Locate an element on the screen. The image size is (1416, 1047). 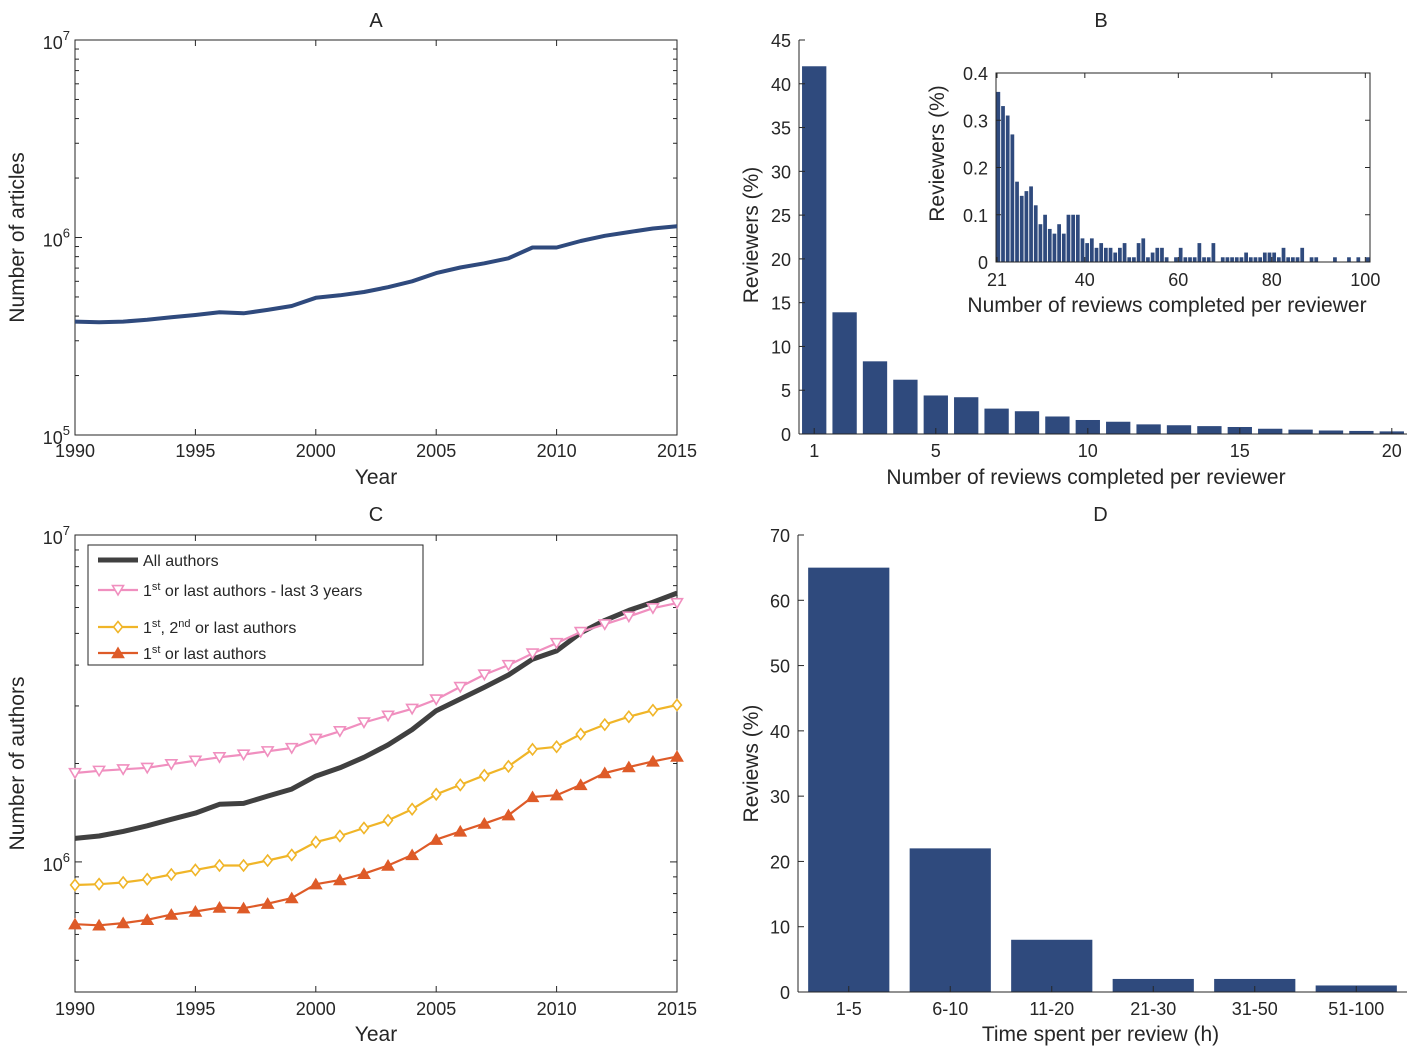
legend-item: 1st or last authors is located at coordinates (182, 653).